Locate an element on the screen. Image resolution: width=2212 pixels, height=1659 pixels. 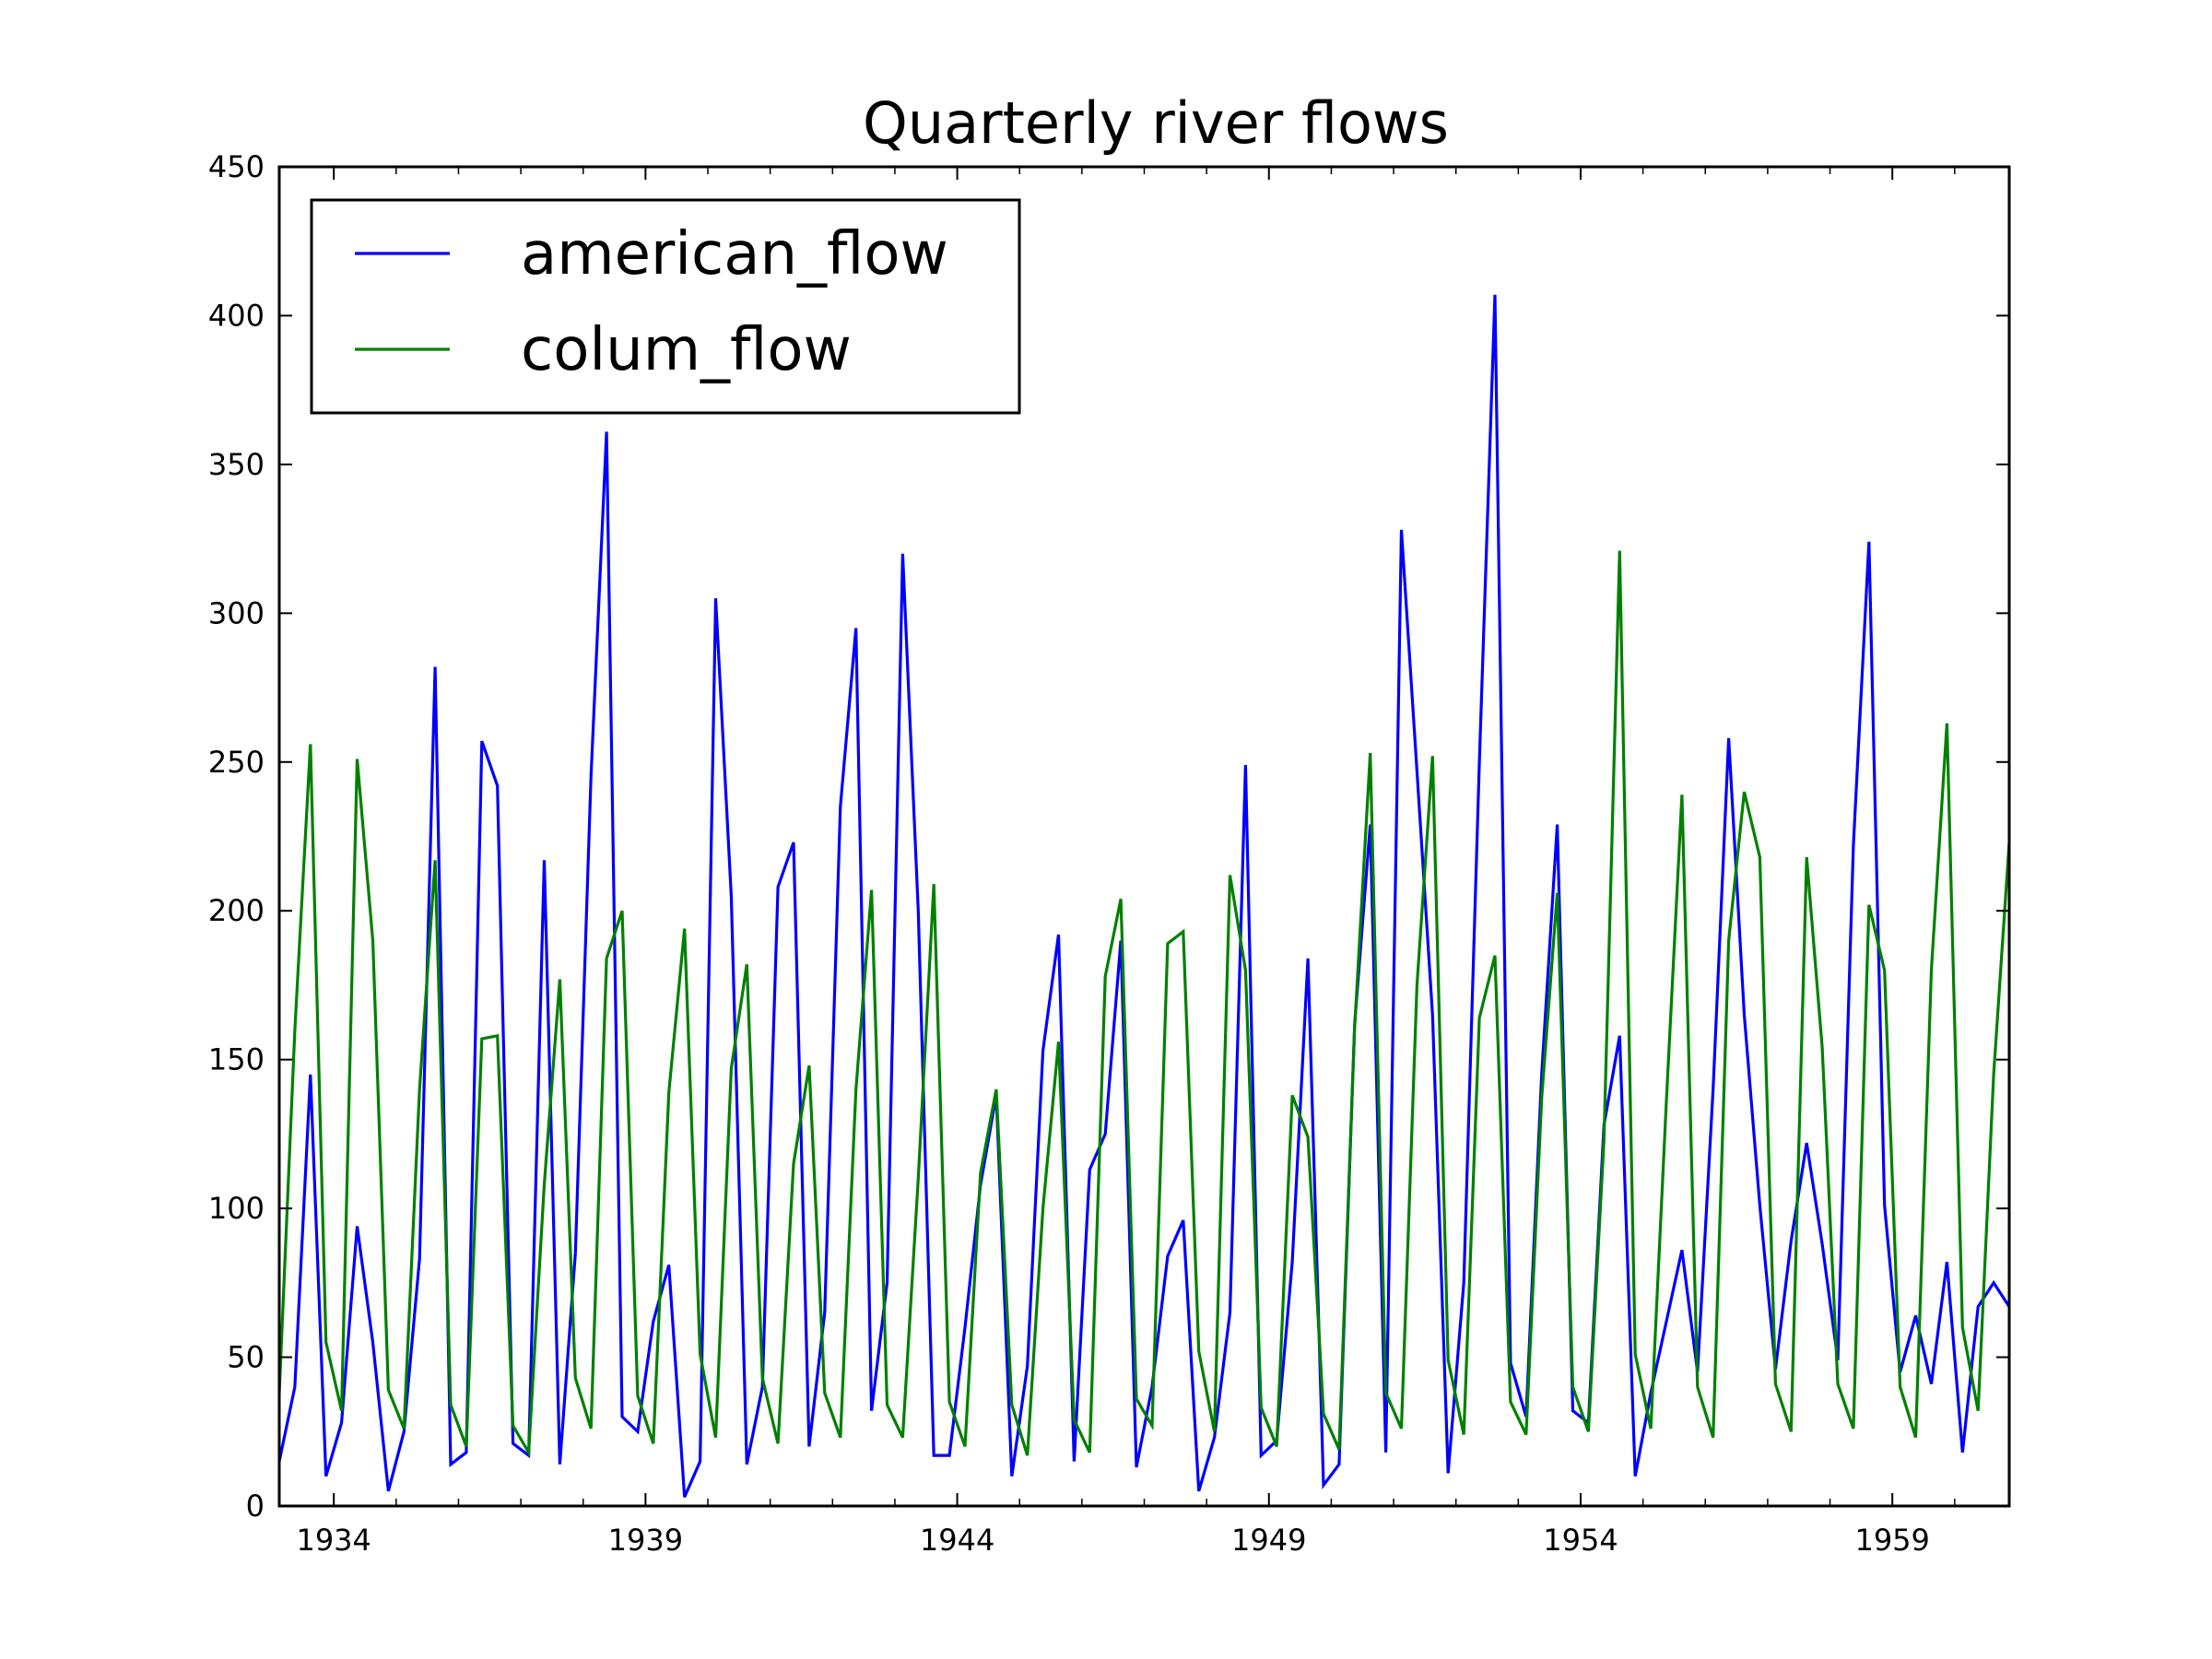
x-tick-label: 1944 is located at coordinates (957, 1540).